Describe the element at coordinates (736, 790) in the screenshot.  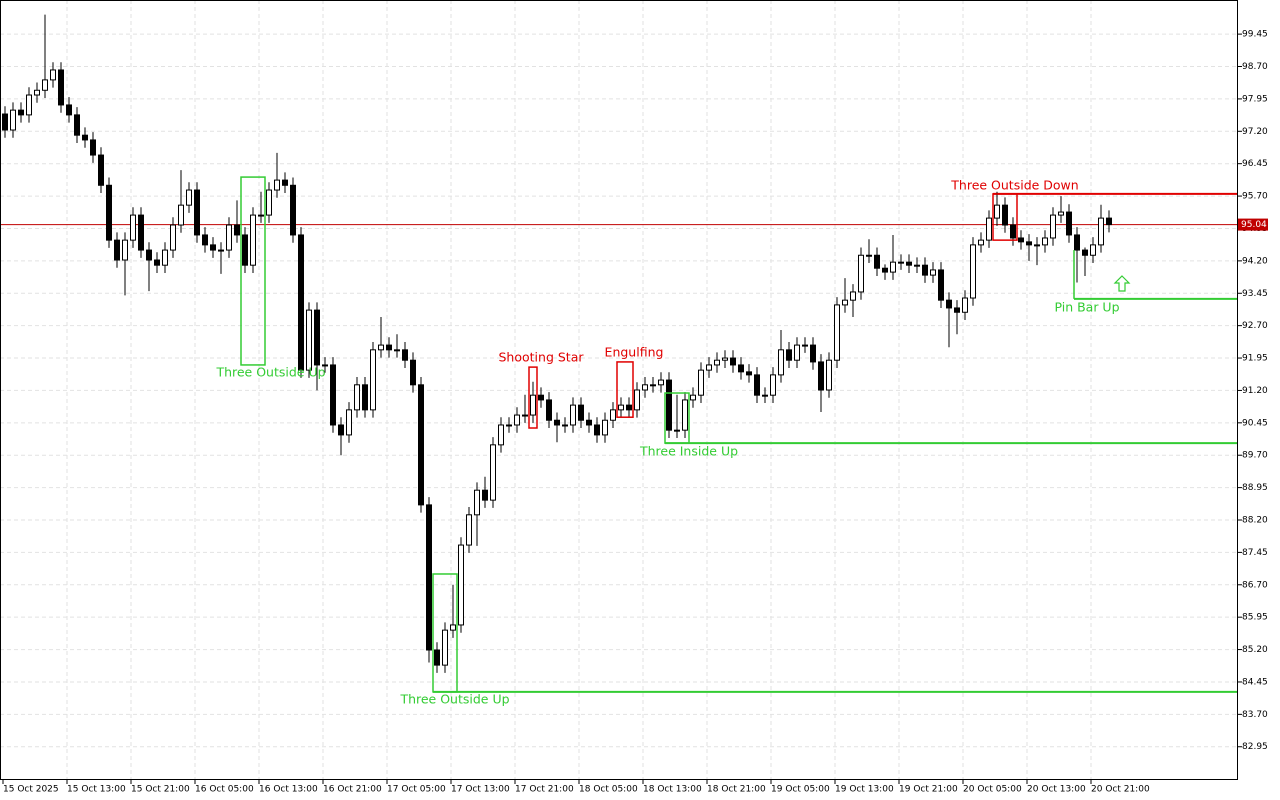
I see `x-tick-label: 18 Oct 21:00` at that location.